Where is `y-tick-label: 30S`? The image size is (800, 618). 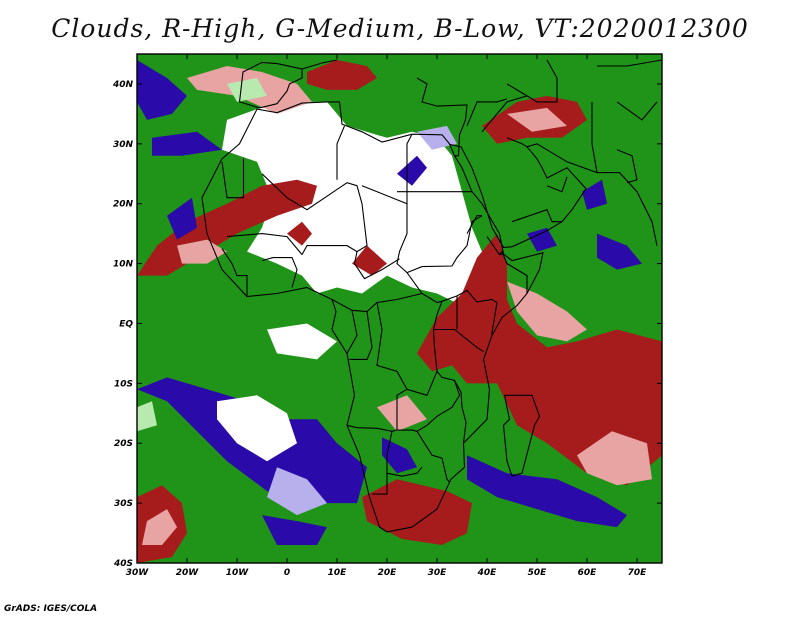
y-tick-label: 30S is located at coordinates (123, 504).